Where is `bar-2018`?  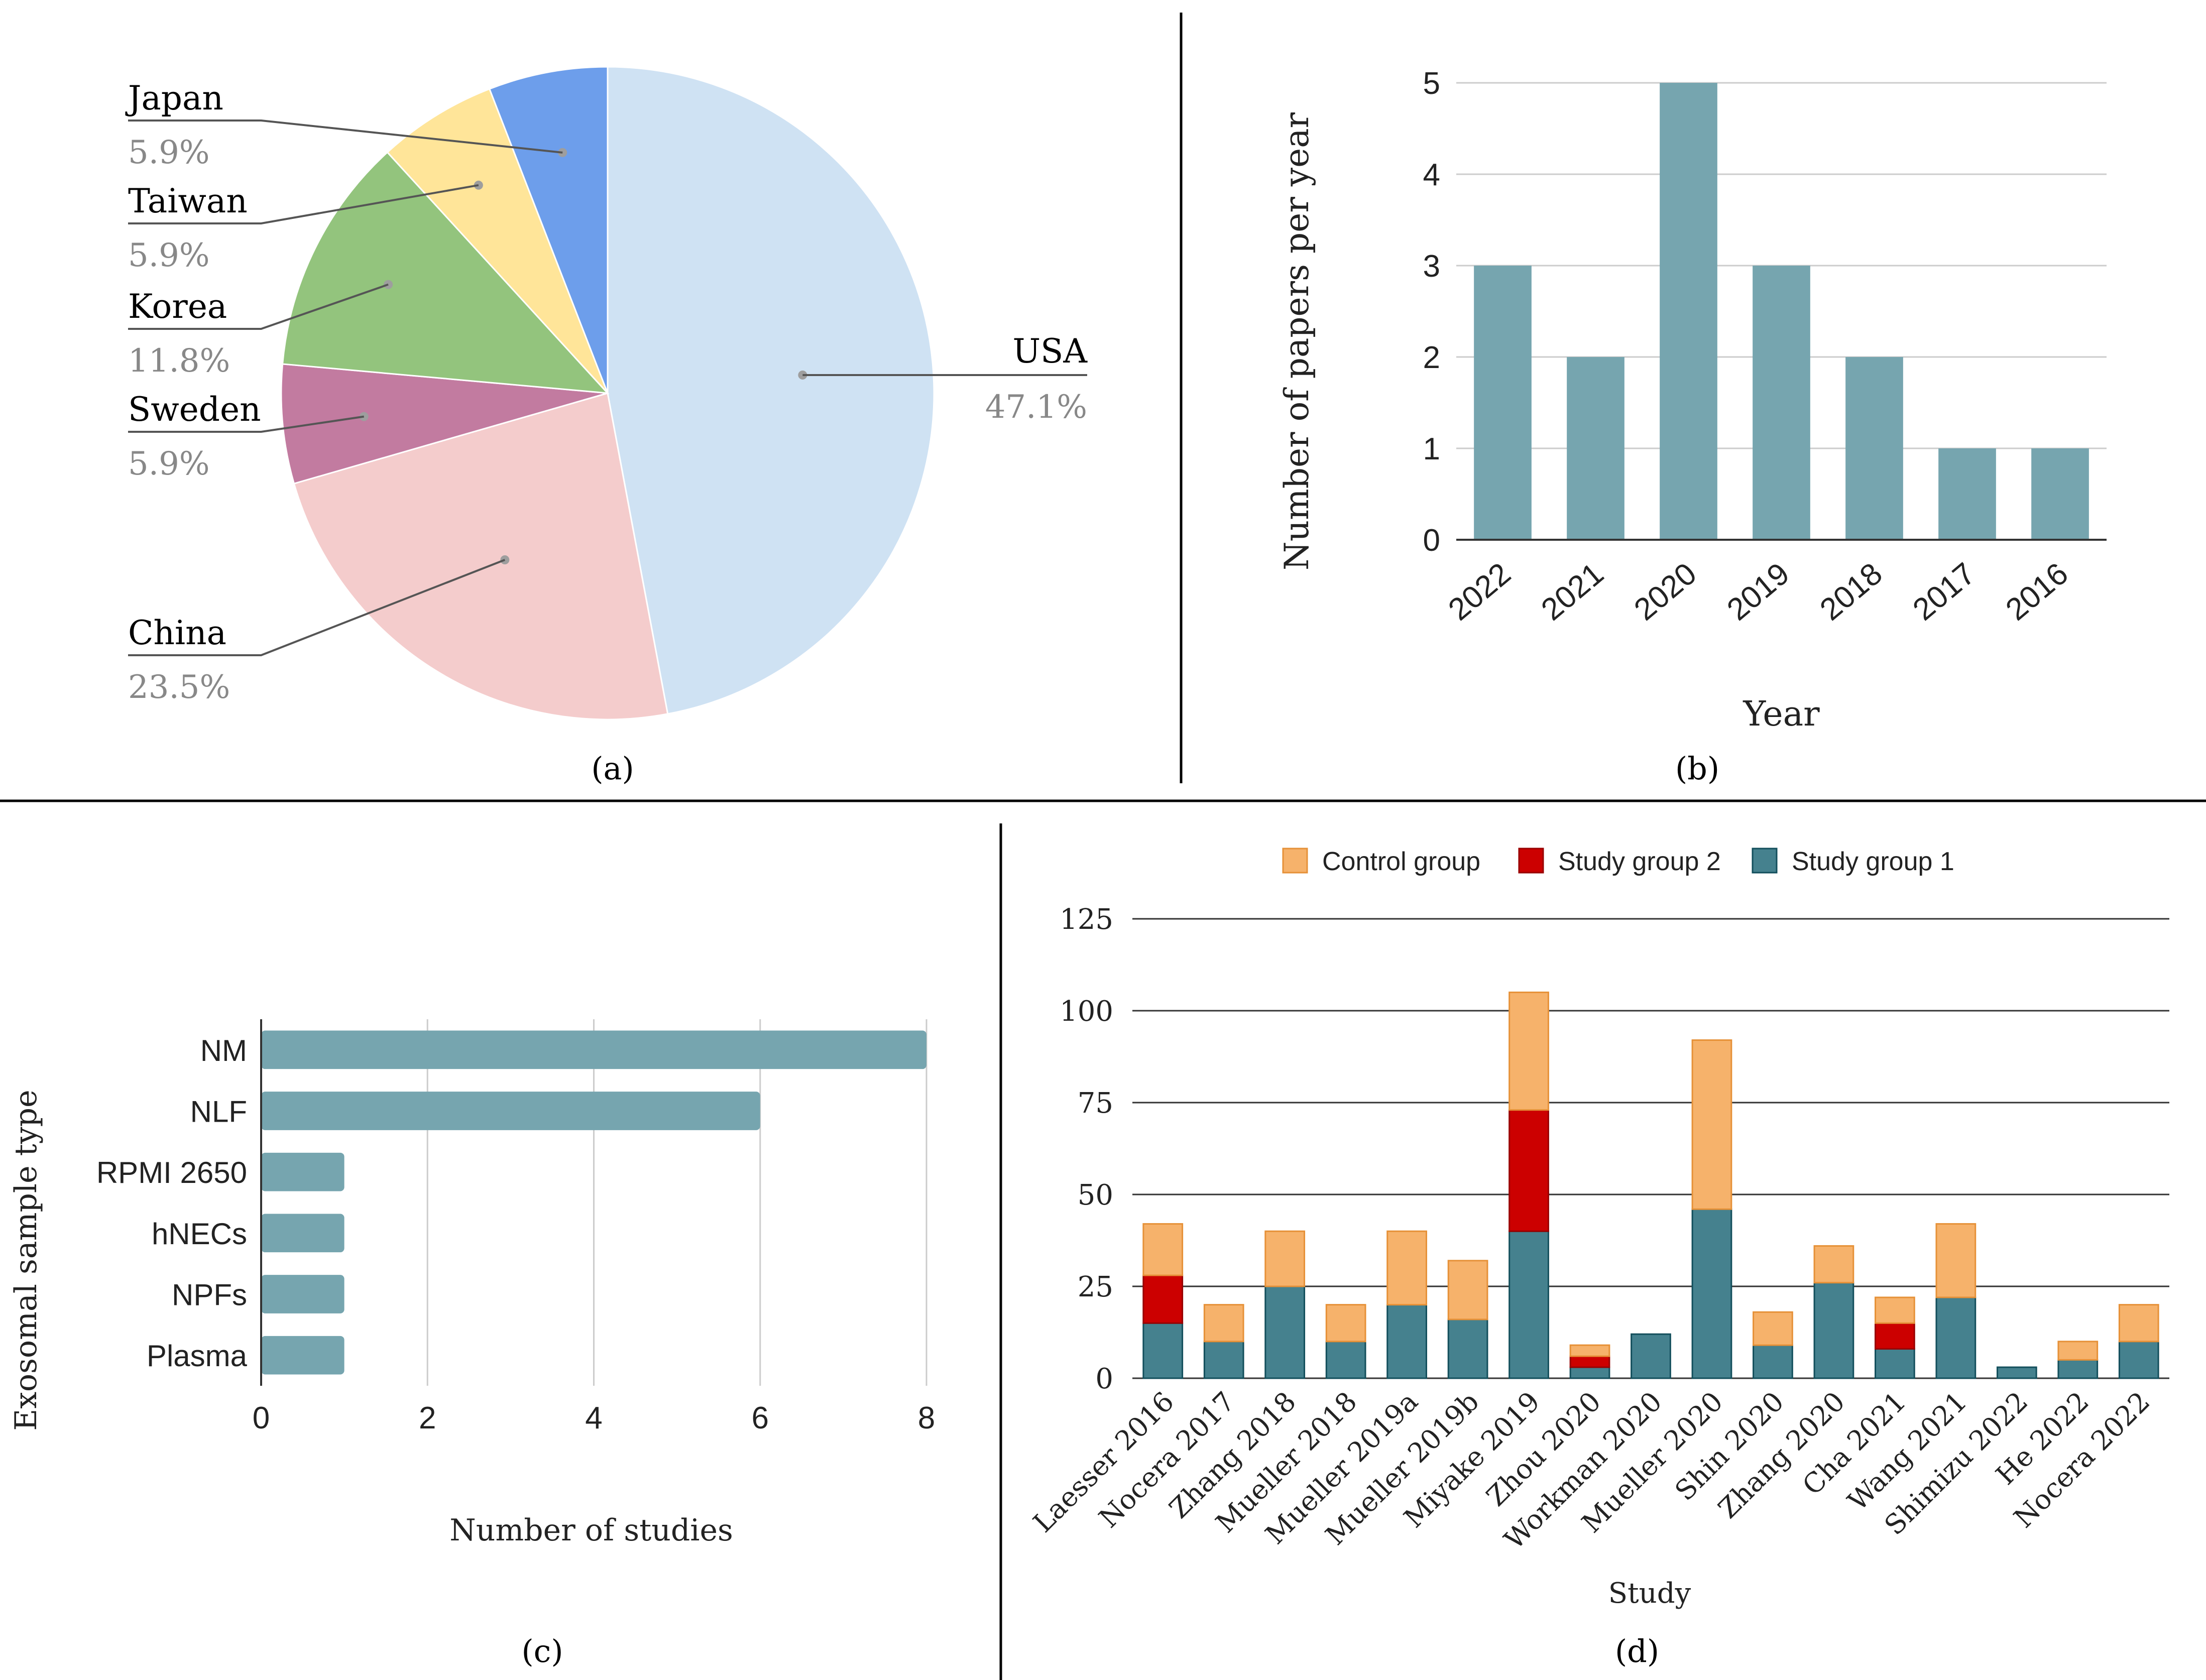
bar-2018 is located at coordinates (1874, 448).